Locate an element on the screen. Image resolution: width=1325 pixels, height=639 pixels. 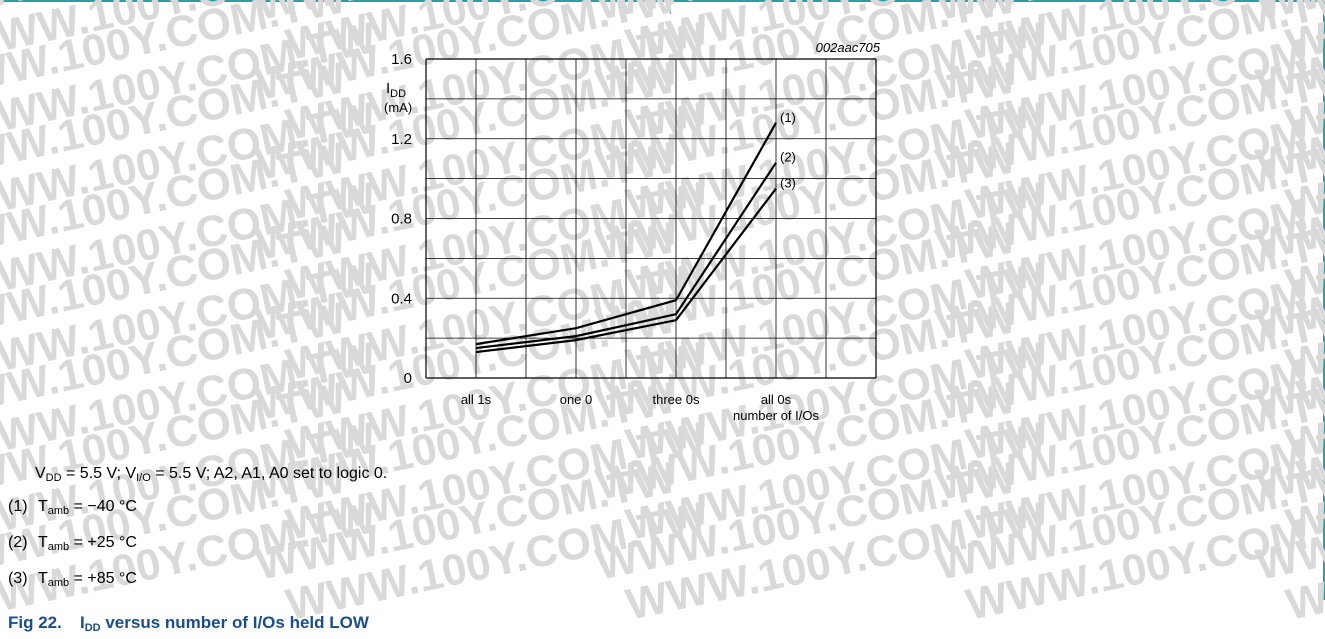
x-tick-label: one 0 is located at coordinates (576, 399).